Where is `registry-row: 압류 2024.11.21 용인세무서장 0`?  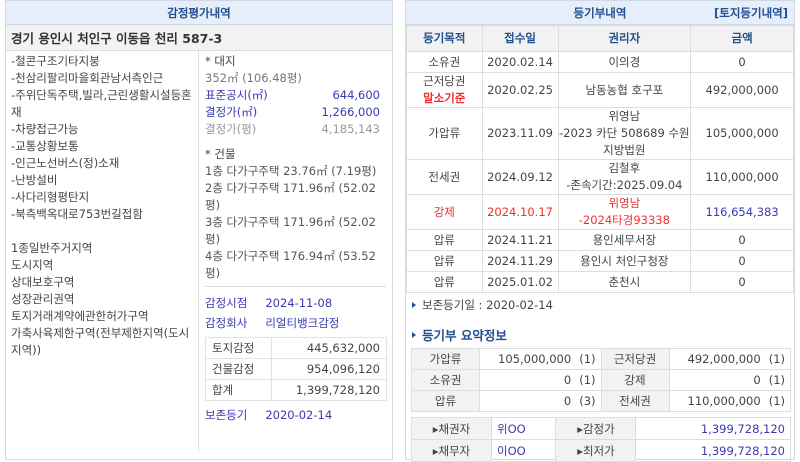 registry-row: 압류 2024.11.21 용인세무서장 0 is located at coordinates (600, 240).